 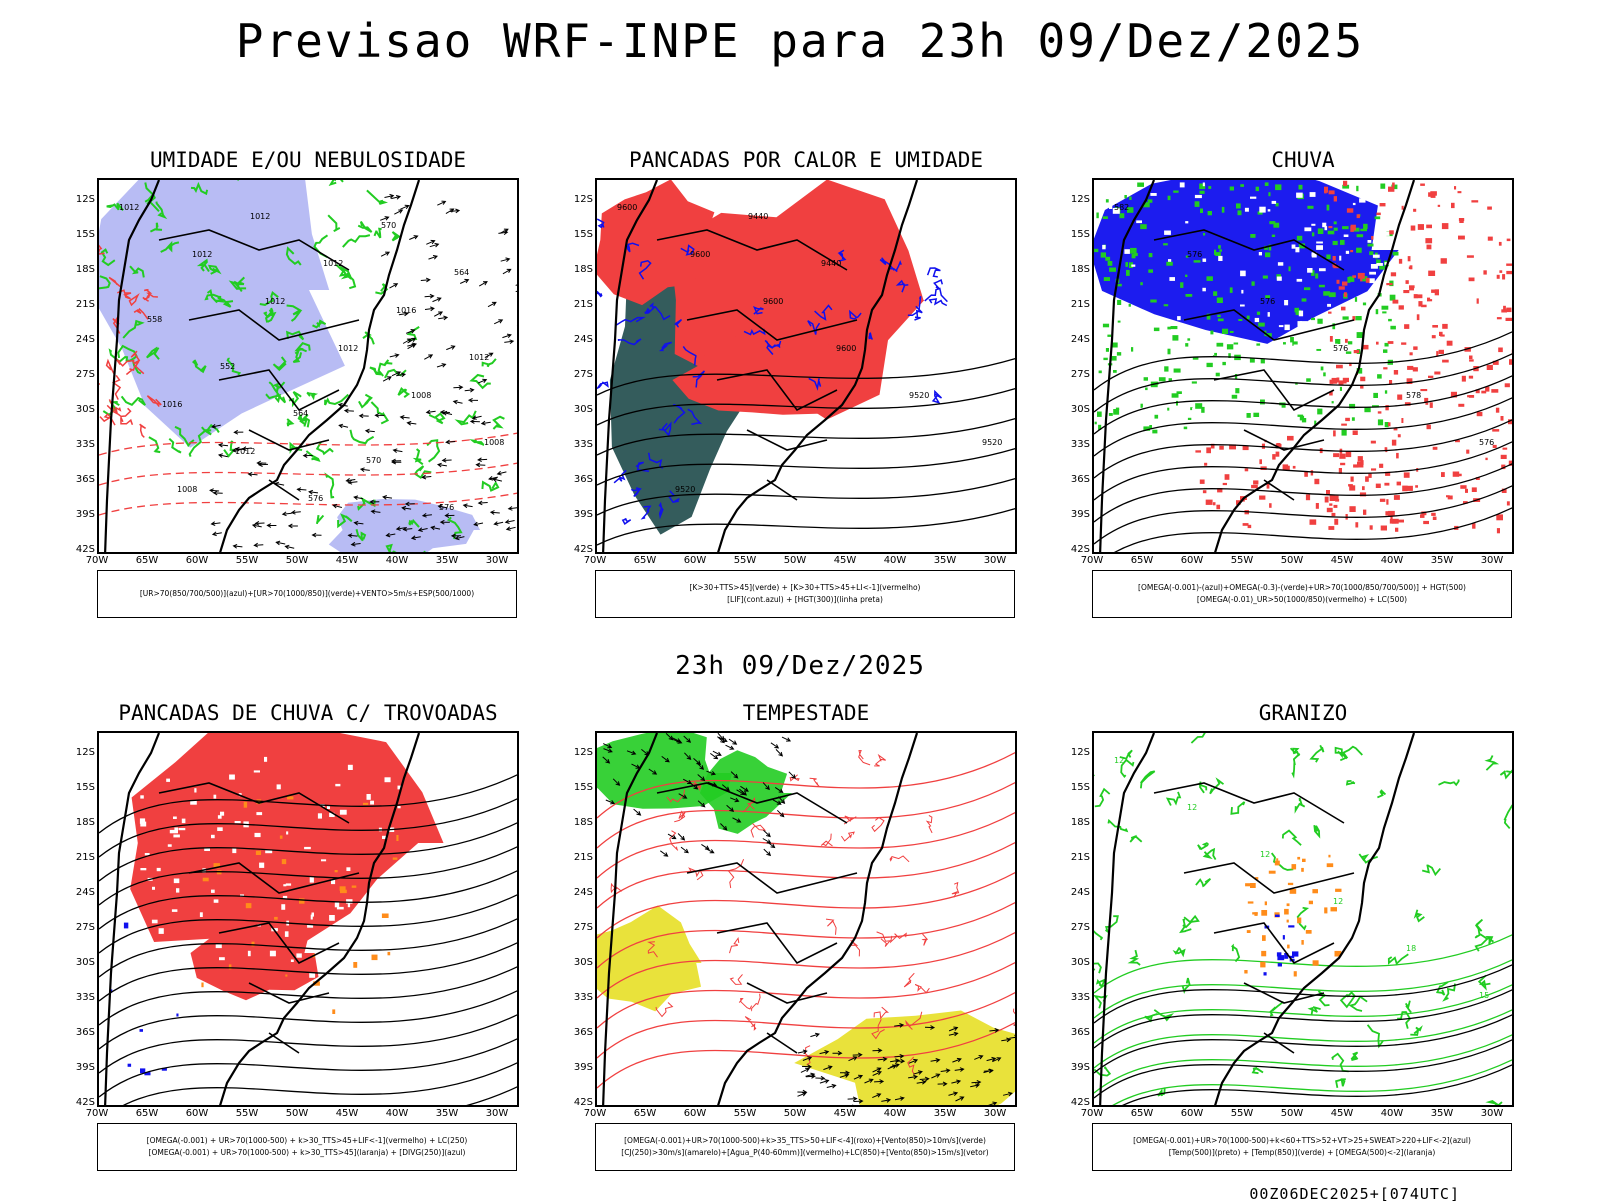 I want to click on precipitable-water-contour, so click(x=734, y=945).